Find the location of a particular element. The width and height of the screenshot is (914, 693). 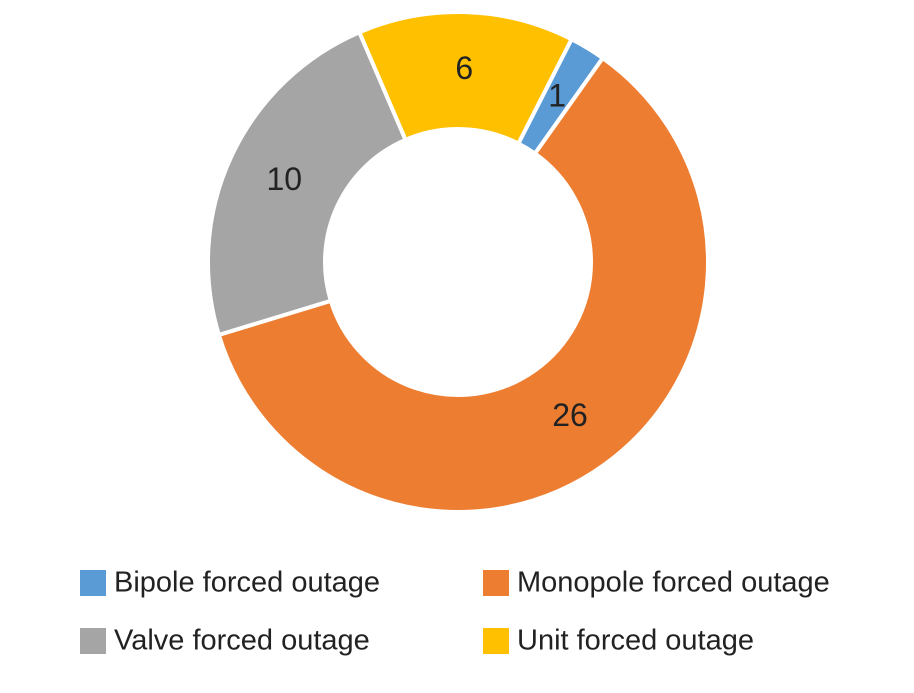

data-label: 6 is located at coordinates (464, 68).